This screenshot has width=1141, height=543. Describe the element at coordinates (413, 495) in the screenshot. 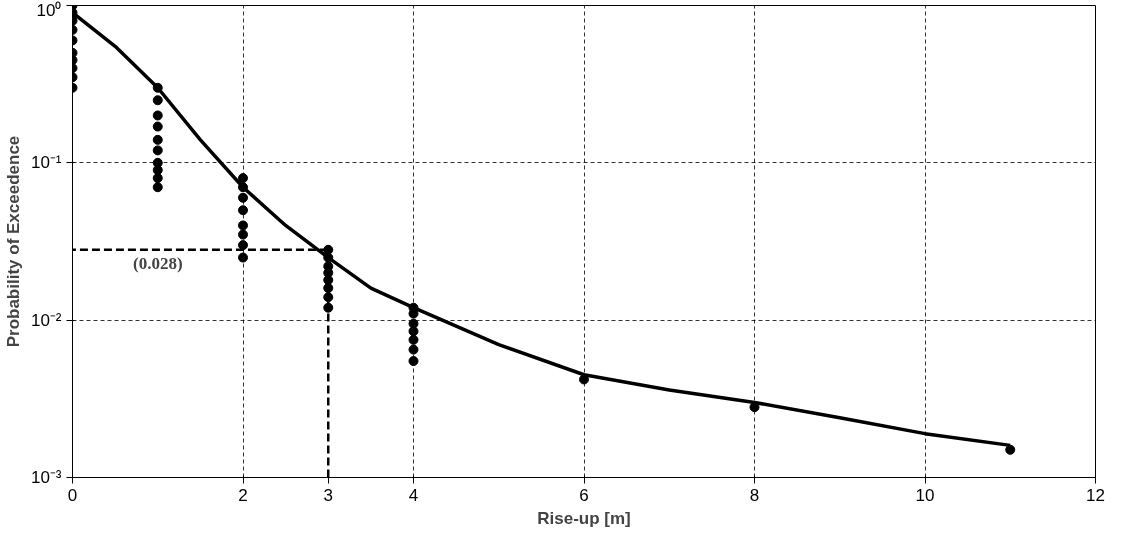

I see `x-tick-label: 4` at that location.